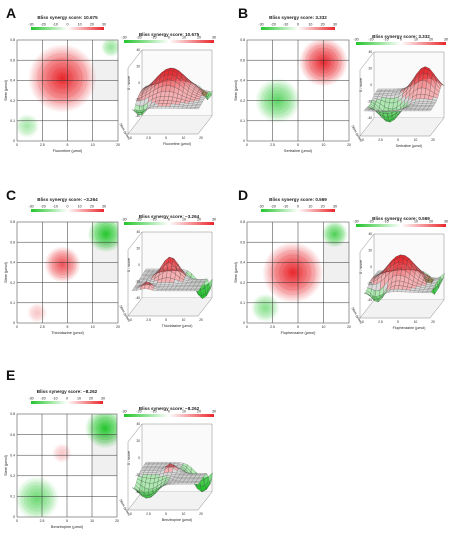 The image size is (455, 550). What do you see at coordinates (242, 263) in the screenshot?
I see `y-tick-label: 0.4` at bounding box center [242, 263].